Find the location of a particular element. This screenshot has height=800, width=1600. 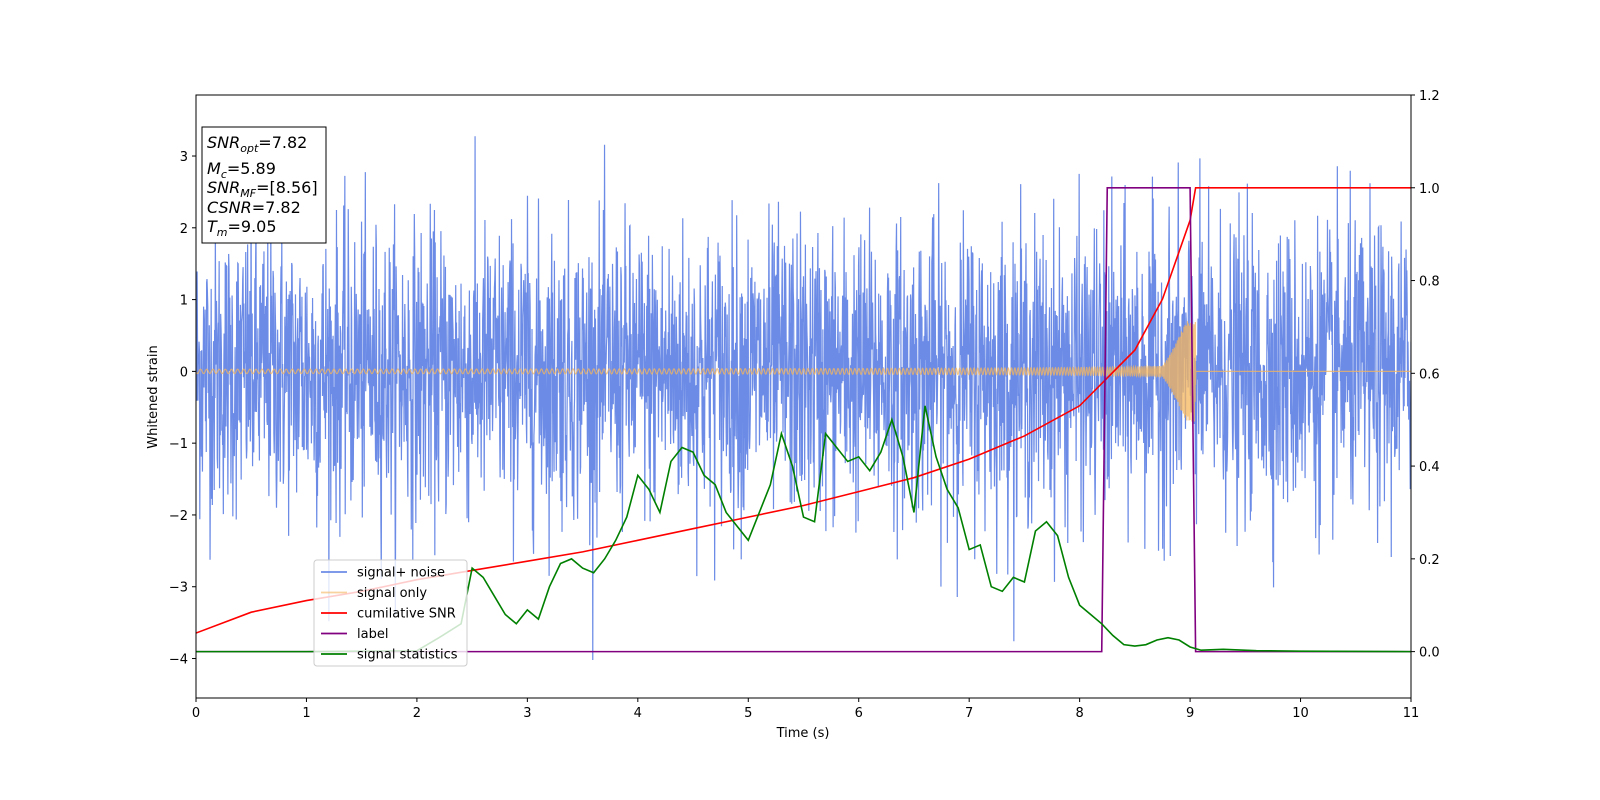

x-axis-label: Time (s) is located at coordinates (803, 733).